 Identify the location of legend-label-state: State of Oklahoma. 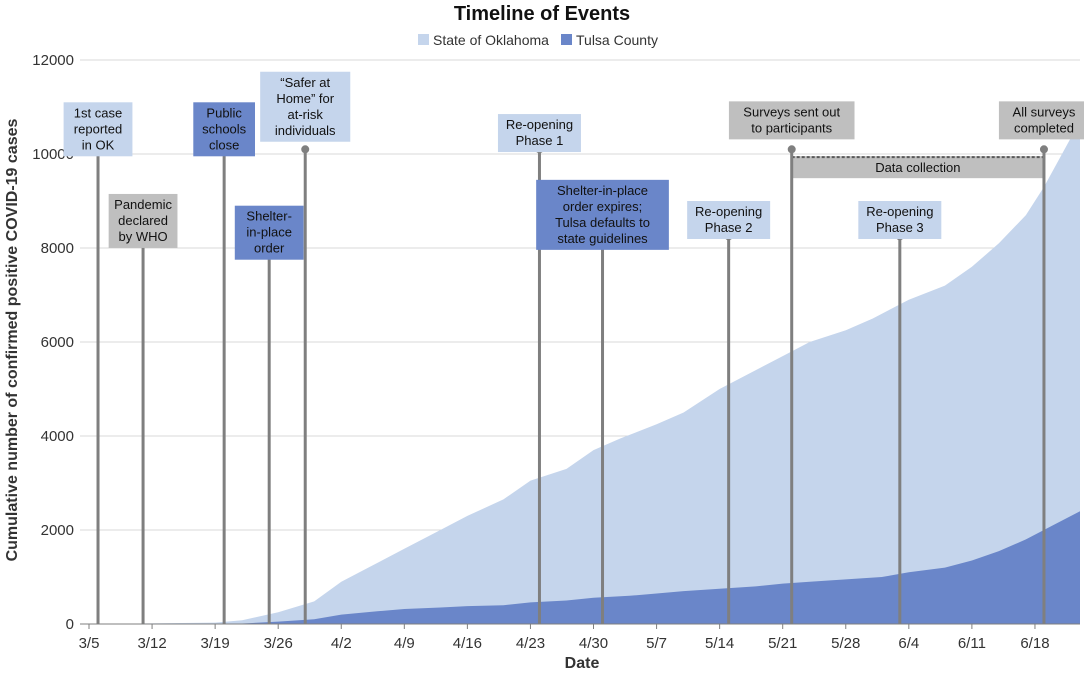
(491, 40).